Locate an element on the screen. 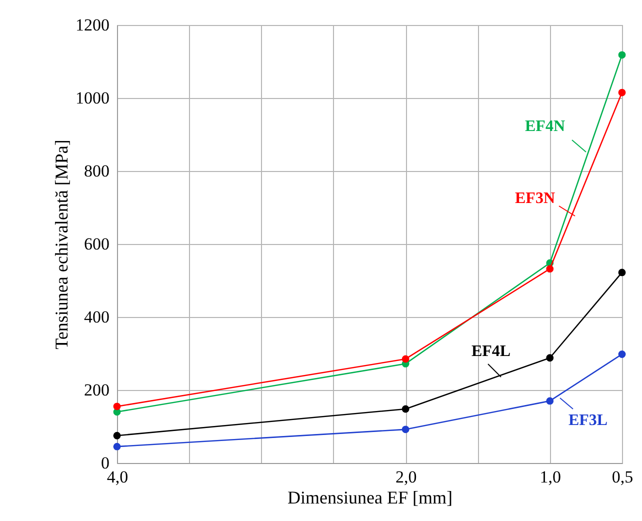  y-axis-title: Tensiunea echivalentă [MPa] is located at coordinates (62, 245).